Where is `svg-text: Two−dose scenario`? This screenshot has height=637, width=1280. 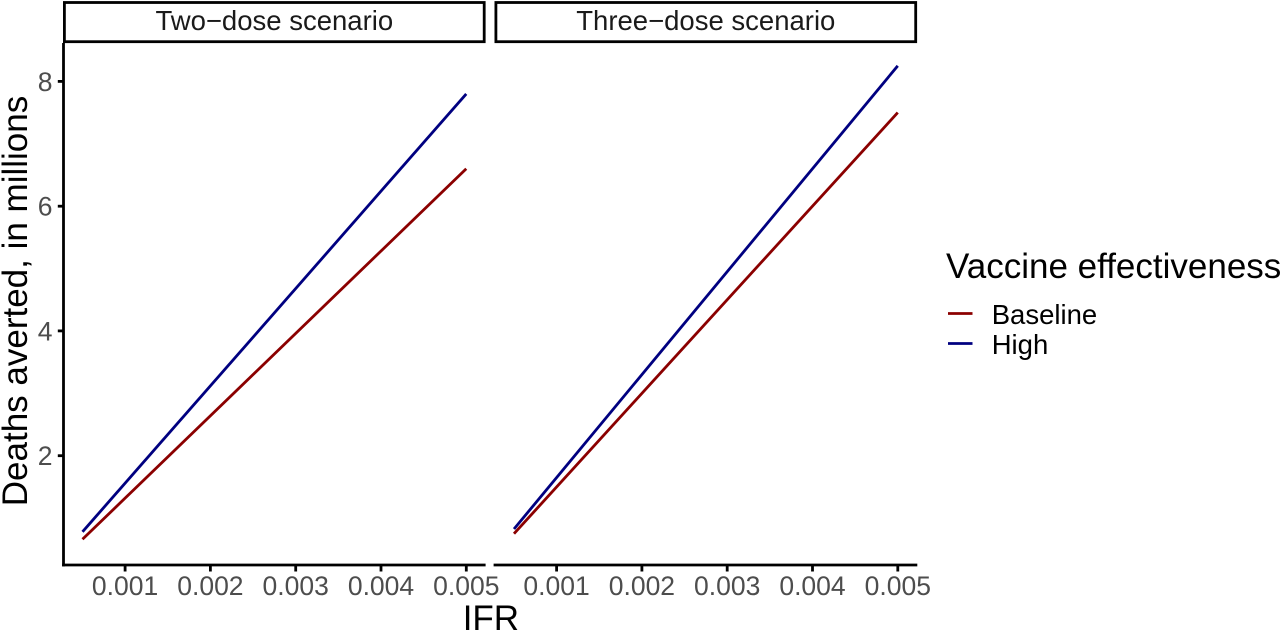 svg-text: Two−dose scenario is located at coordinates (274, 20).